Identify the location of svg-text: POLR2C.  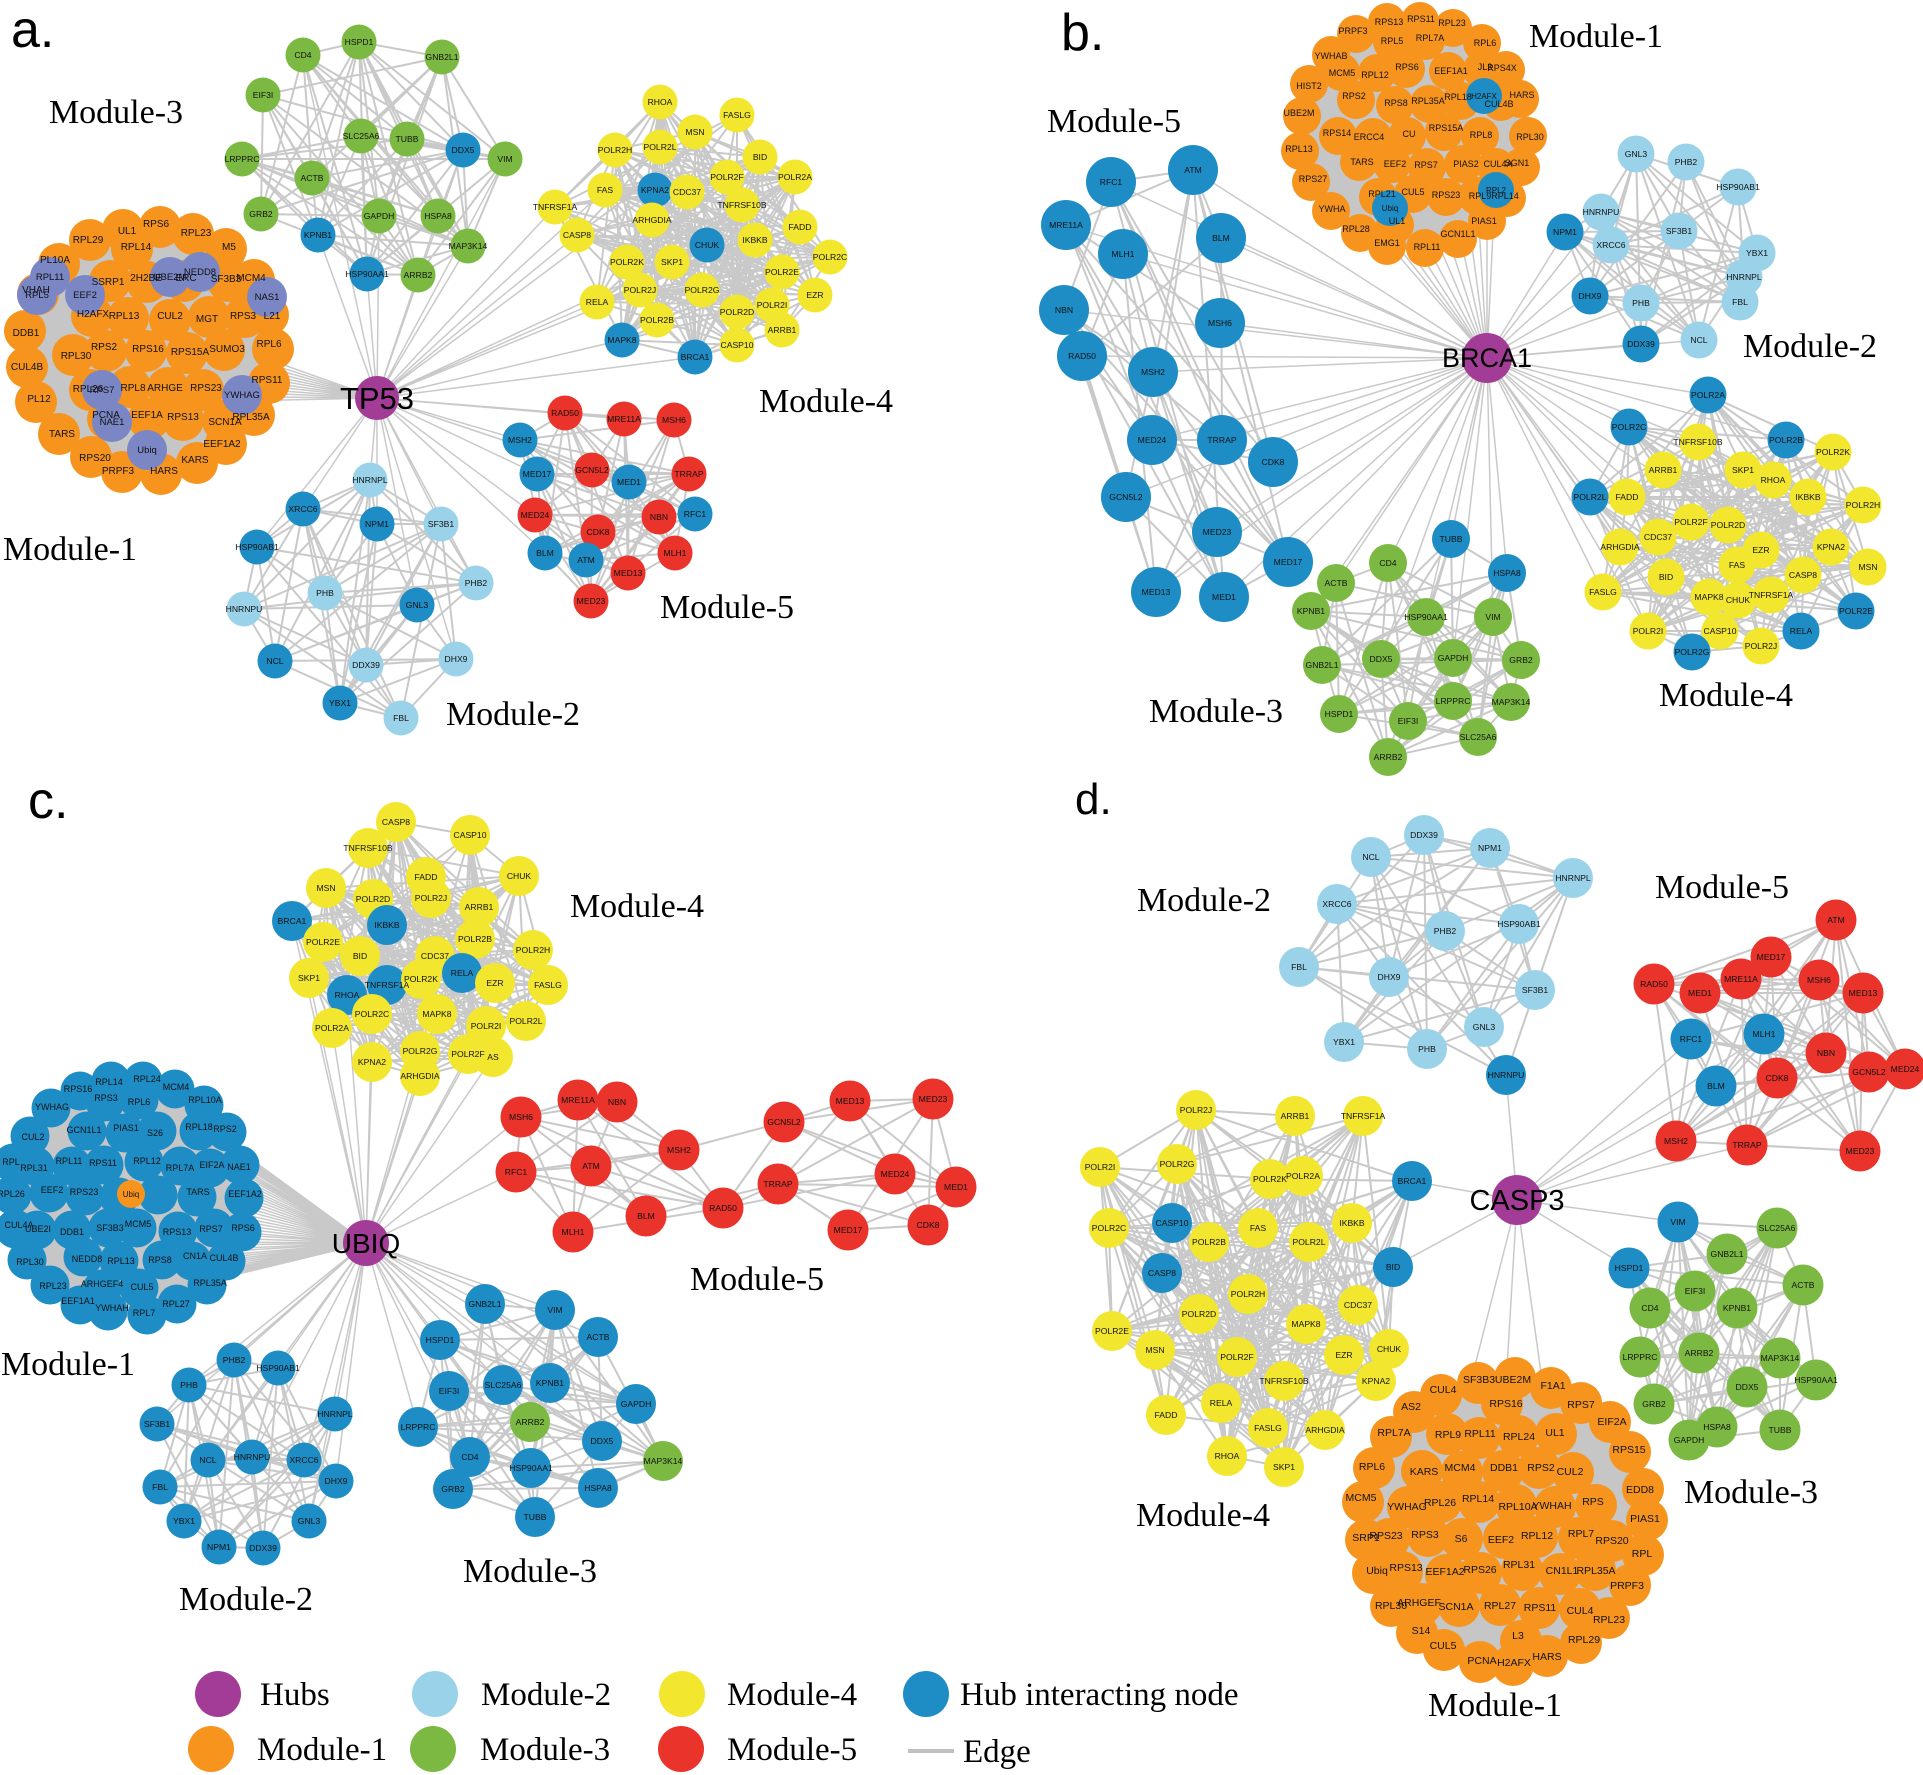
(830, 257).